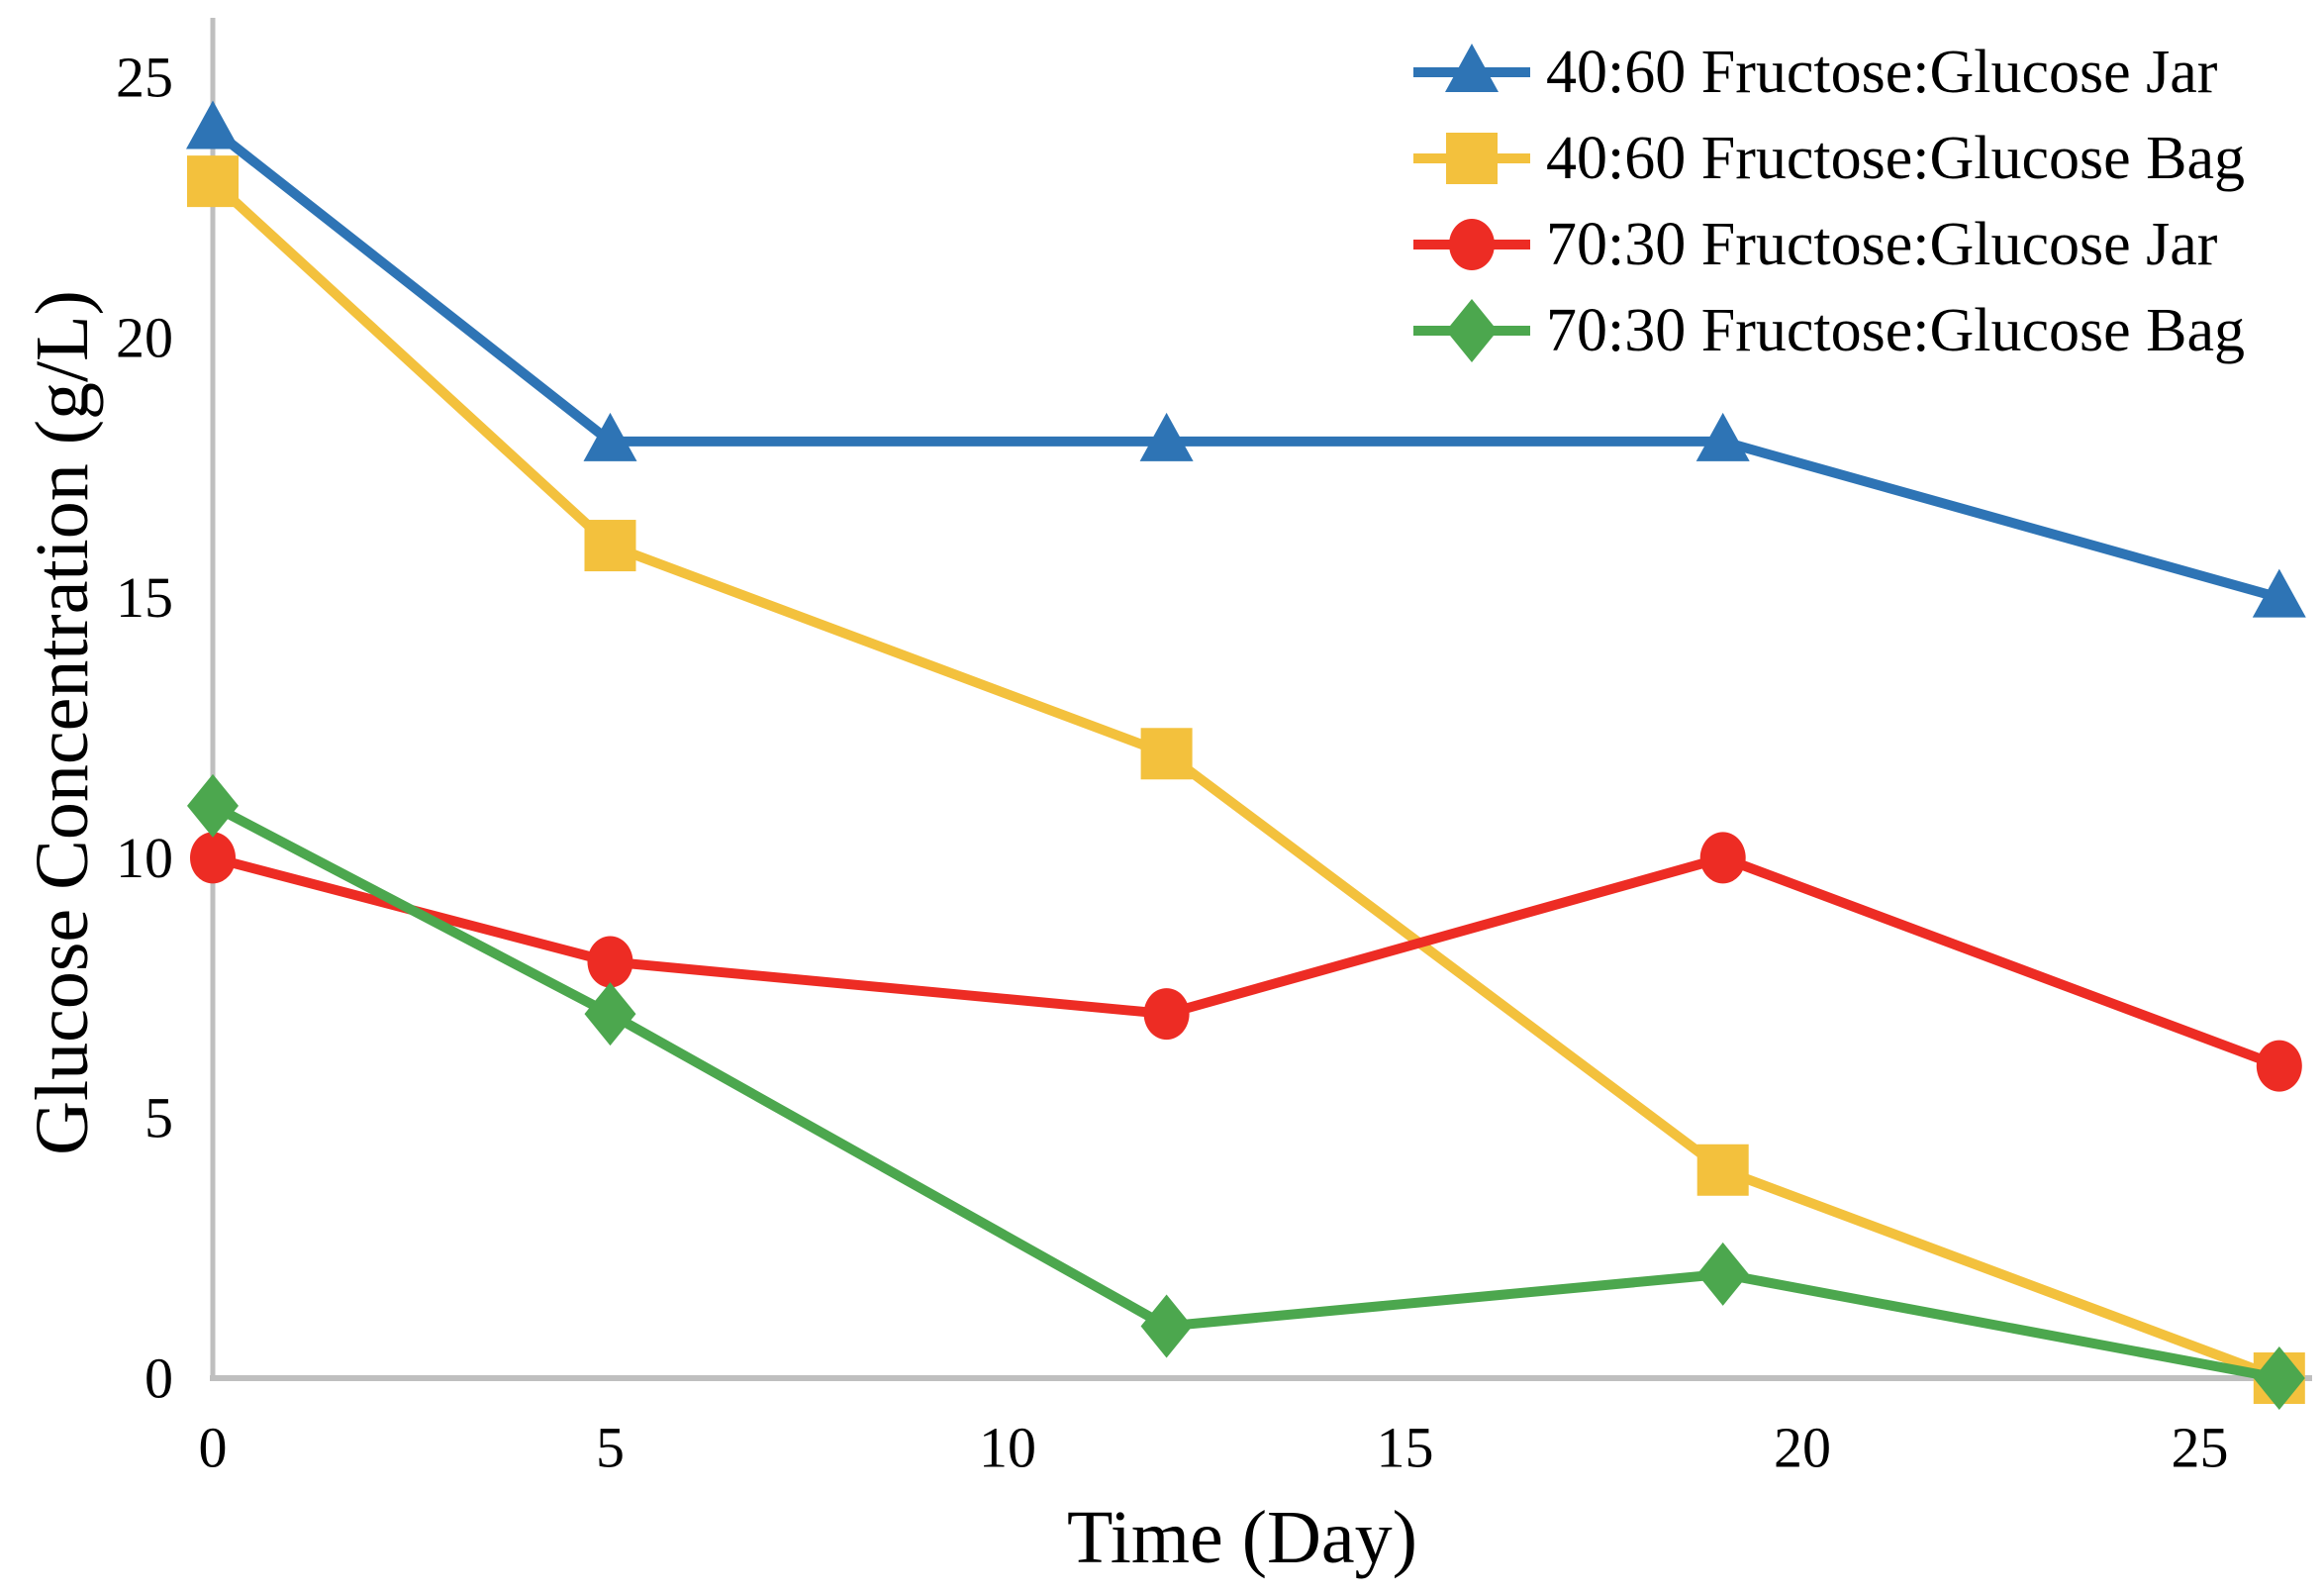 This screenshot has width=2324, height=1594. I want to click on legend-item-3: 70:30 Fructose:Glucose Bag, so click(1829, 331).